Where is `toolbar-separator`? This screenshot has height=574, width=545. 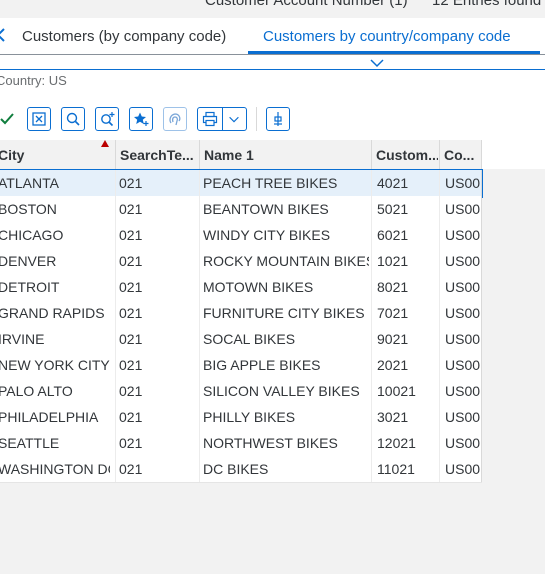 toolbar-separator is located at coordinates (256, 119).